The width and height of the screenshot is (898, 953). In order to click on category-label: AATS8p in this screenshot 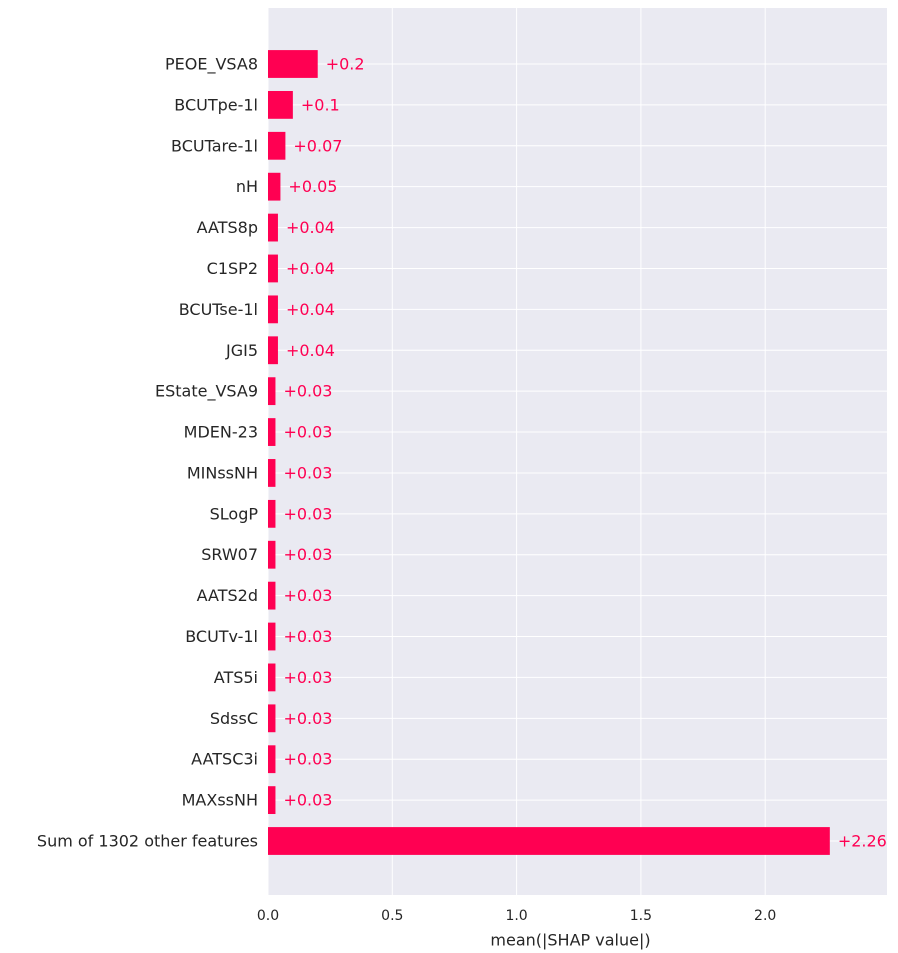, I will do `click(227, 227)`.